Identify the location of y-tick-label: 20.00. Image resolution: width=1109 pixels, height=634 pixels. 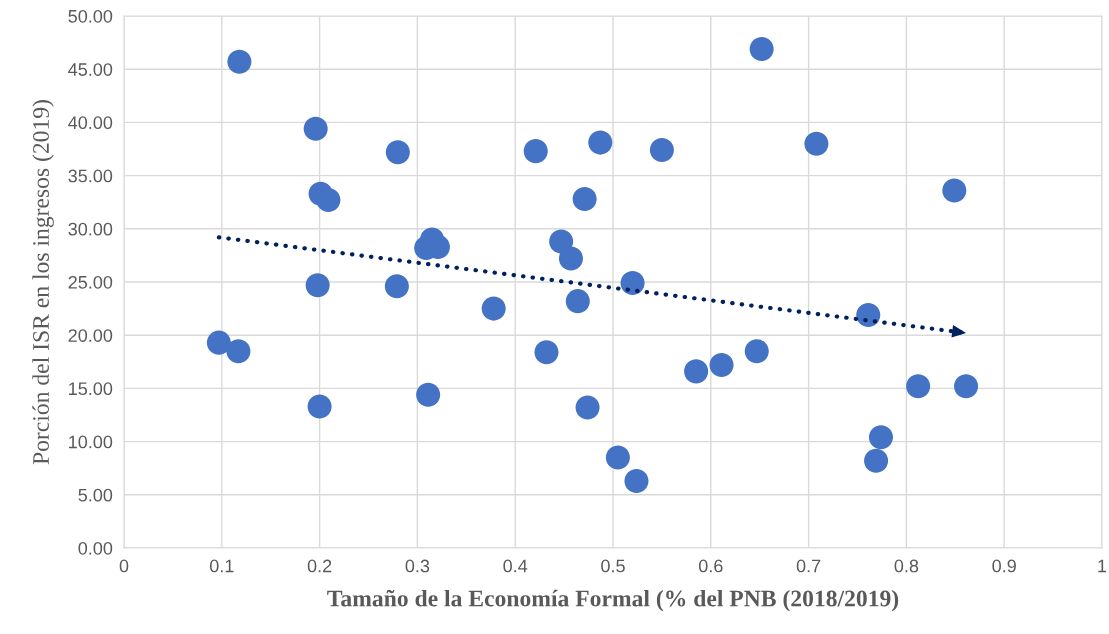
(90, 335).